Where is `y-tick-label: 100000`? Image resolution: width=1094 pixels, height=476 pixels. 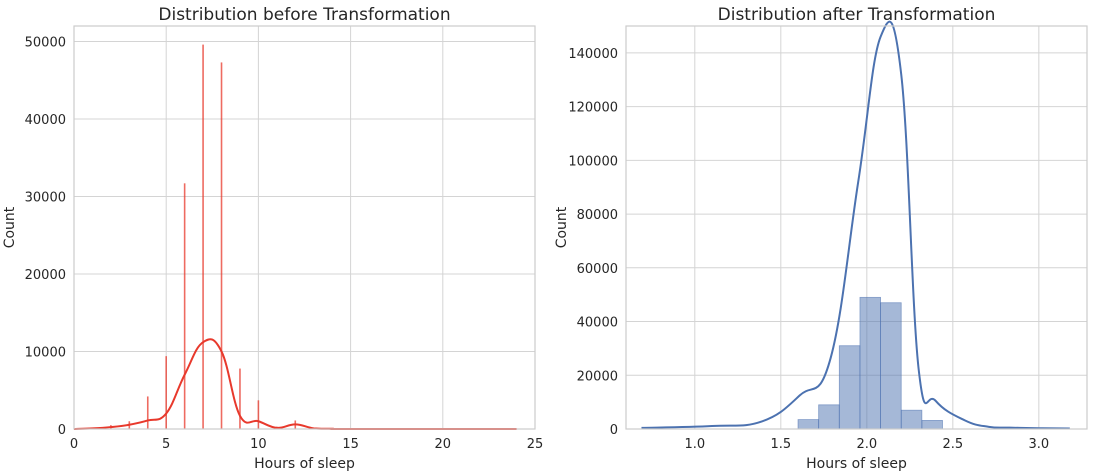 y-tick-label: 100000 is located at coordinates (593, 161).